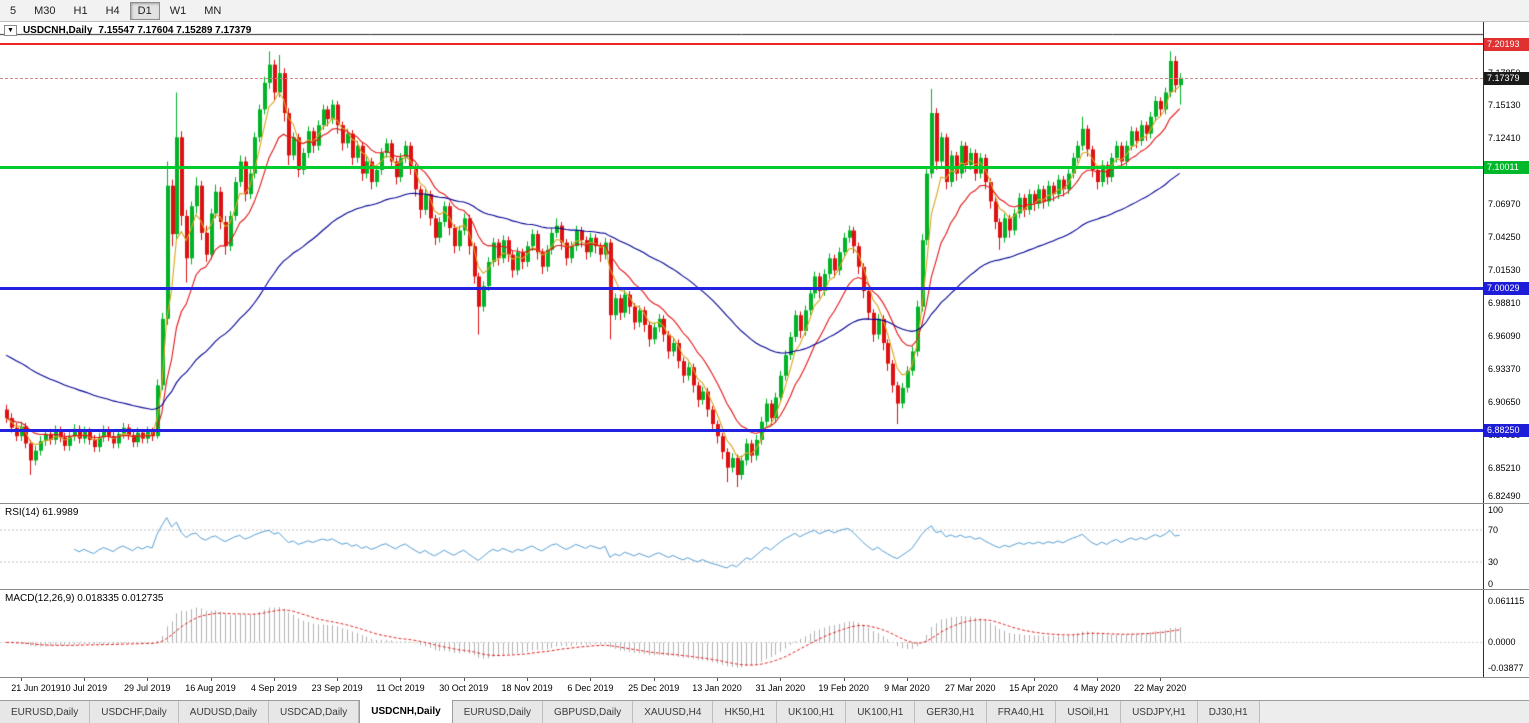 This screenshot has width=1529, height=723. What do you see at coordinates (1504, 467) in the screenshot?
I see `price-tick-label: 6.85210` at bounding box center [1504, 467].